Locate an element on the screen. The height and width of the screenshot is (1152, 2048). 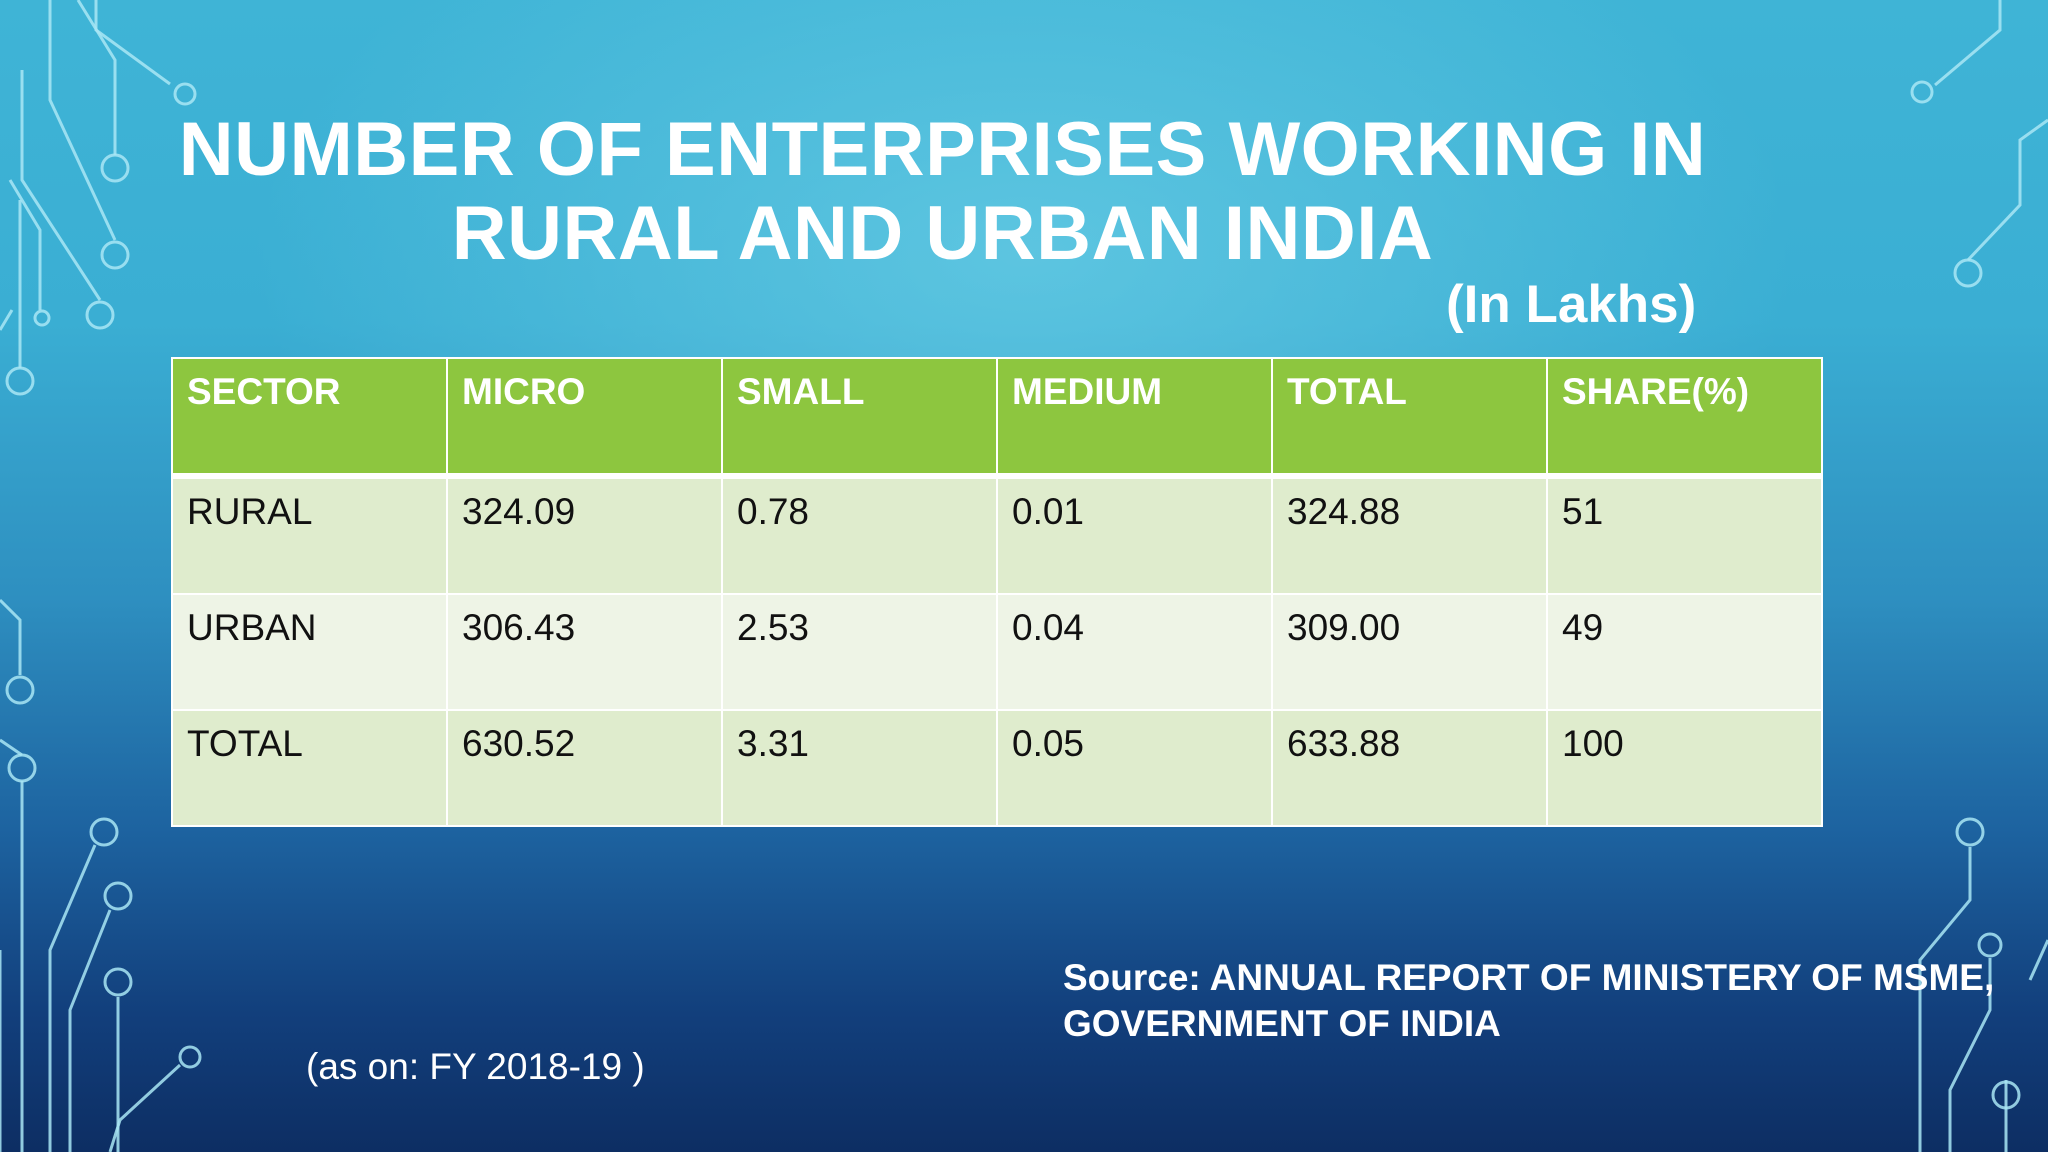
as-on-note: (as on: FY 2018-19 ) is located at coordinates (475, 1066).